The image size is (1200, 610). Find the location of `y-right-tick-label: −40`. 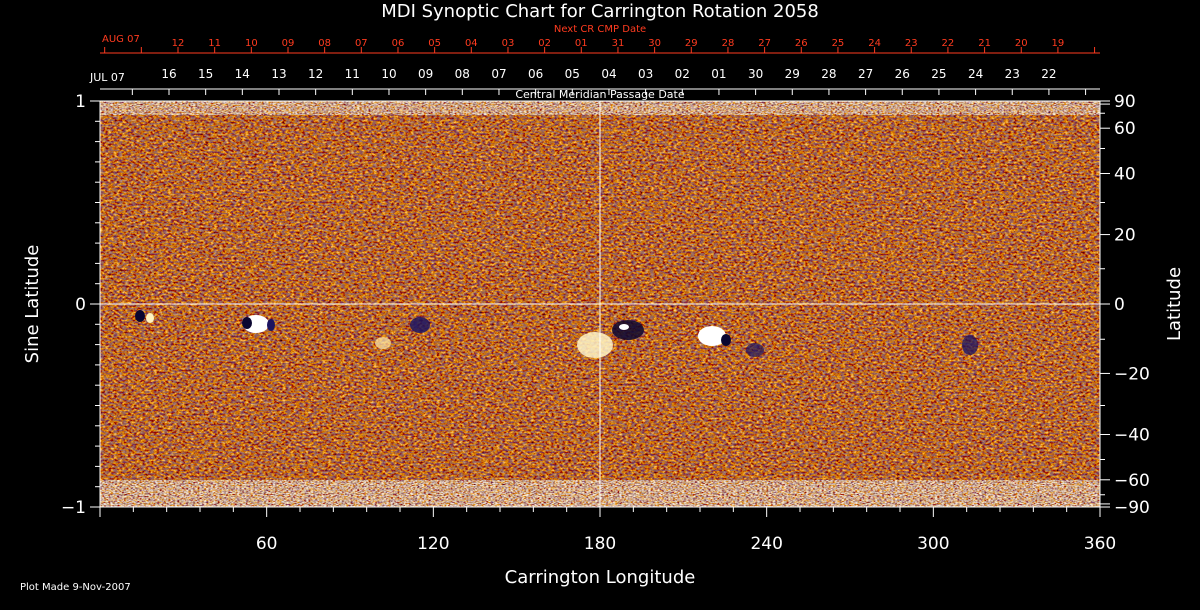

y-right-tick-label: −40 is located at coordinates (1132, 435).